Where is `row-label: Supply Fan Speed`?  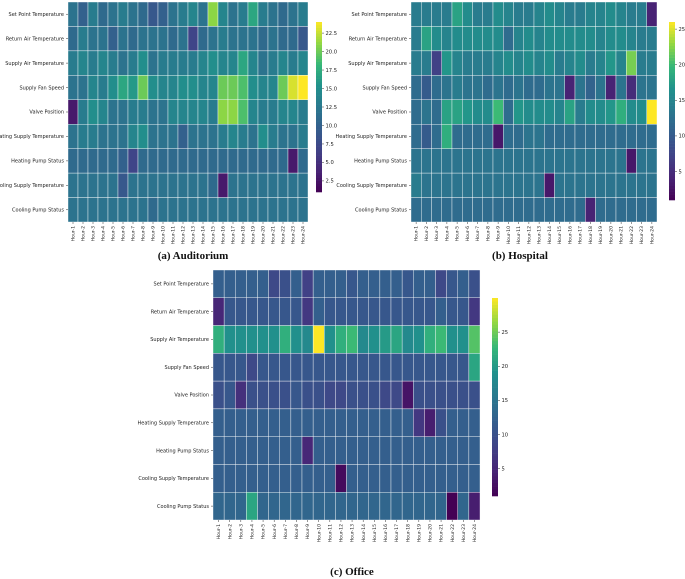
row-label: Supply Fan Speed is located at coordinates (384, 88).